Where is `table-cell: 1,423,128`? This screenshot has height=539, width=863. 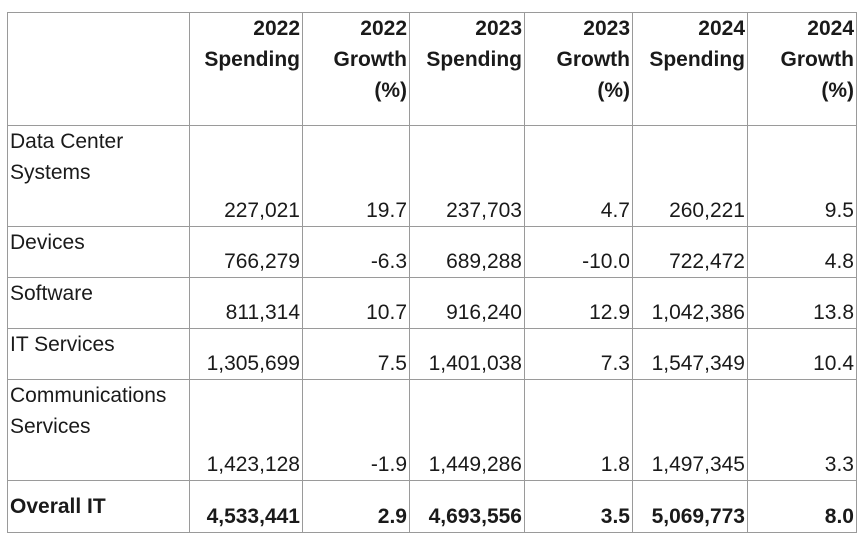
table-cell: 1,423,128 is located at coordinates (246, 430).